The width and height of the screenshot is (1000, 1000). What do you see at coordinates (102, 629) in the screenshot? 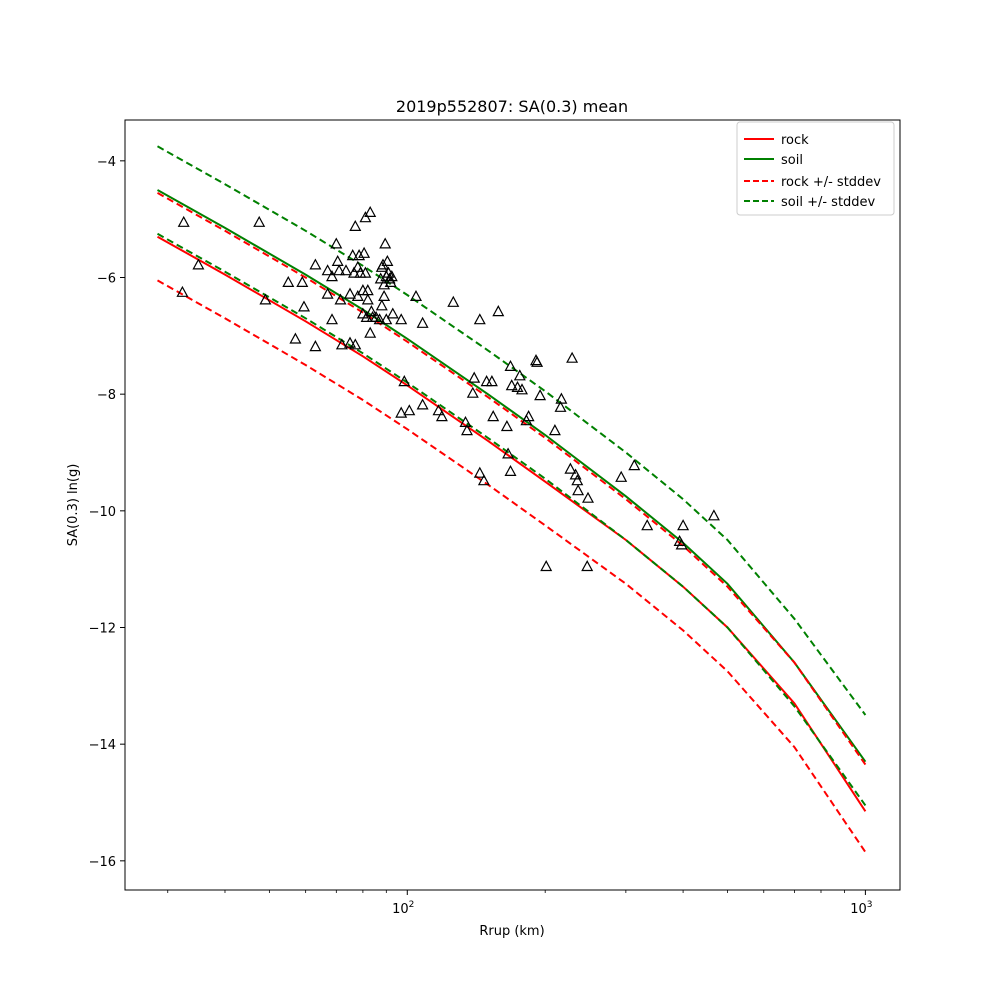
I see `y-tick-label: −12` at bounding box center [102, 629].